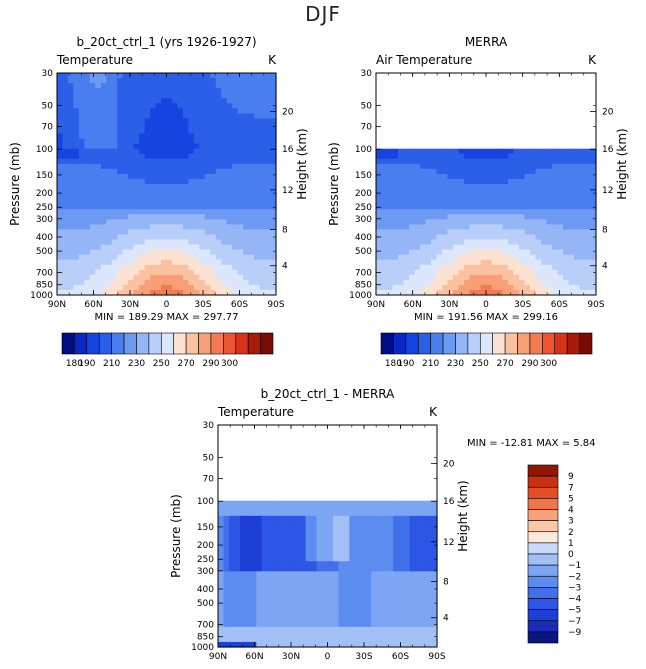 The width and height of the screenshot is (646, 669). I want to click on x-tick-label: 60N, so click(413, 305).